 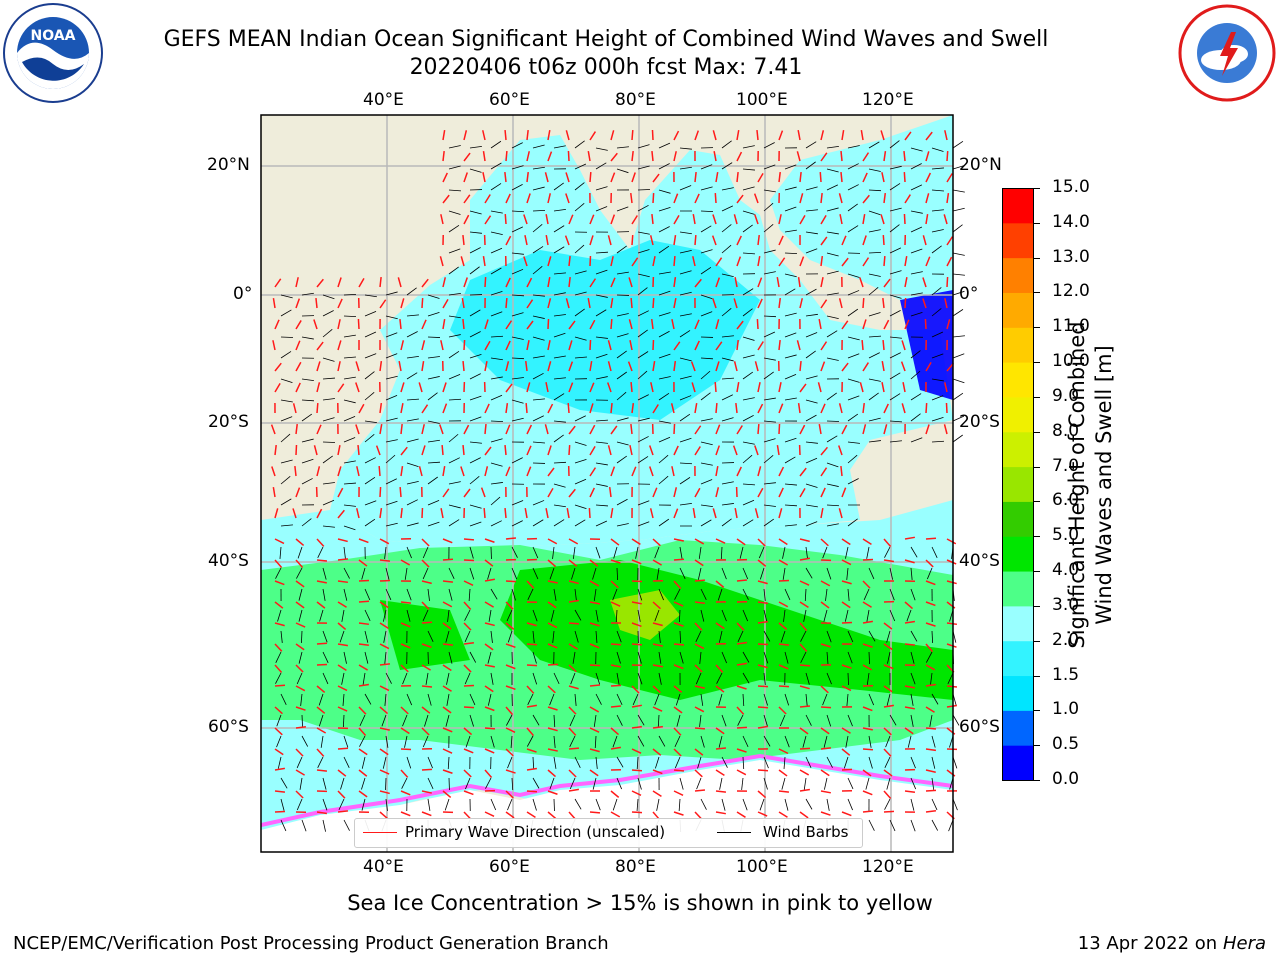 I want to click on colorbar-tick-label: 12.0, so click(x=1071, y=291).